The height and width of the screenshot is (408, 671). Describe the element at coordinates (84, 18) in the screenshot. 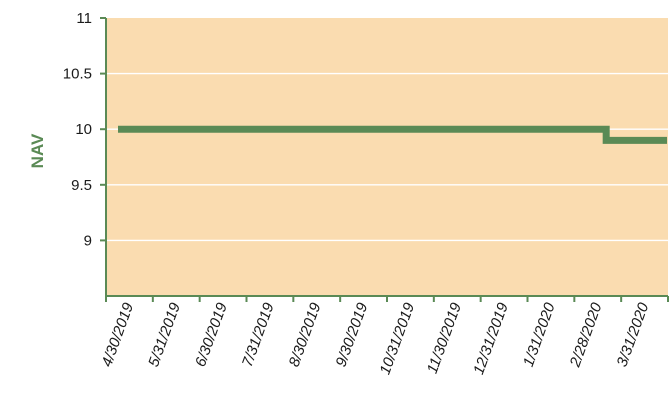

I see `y-tick-label: 11` at that location.